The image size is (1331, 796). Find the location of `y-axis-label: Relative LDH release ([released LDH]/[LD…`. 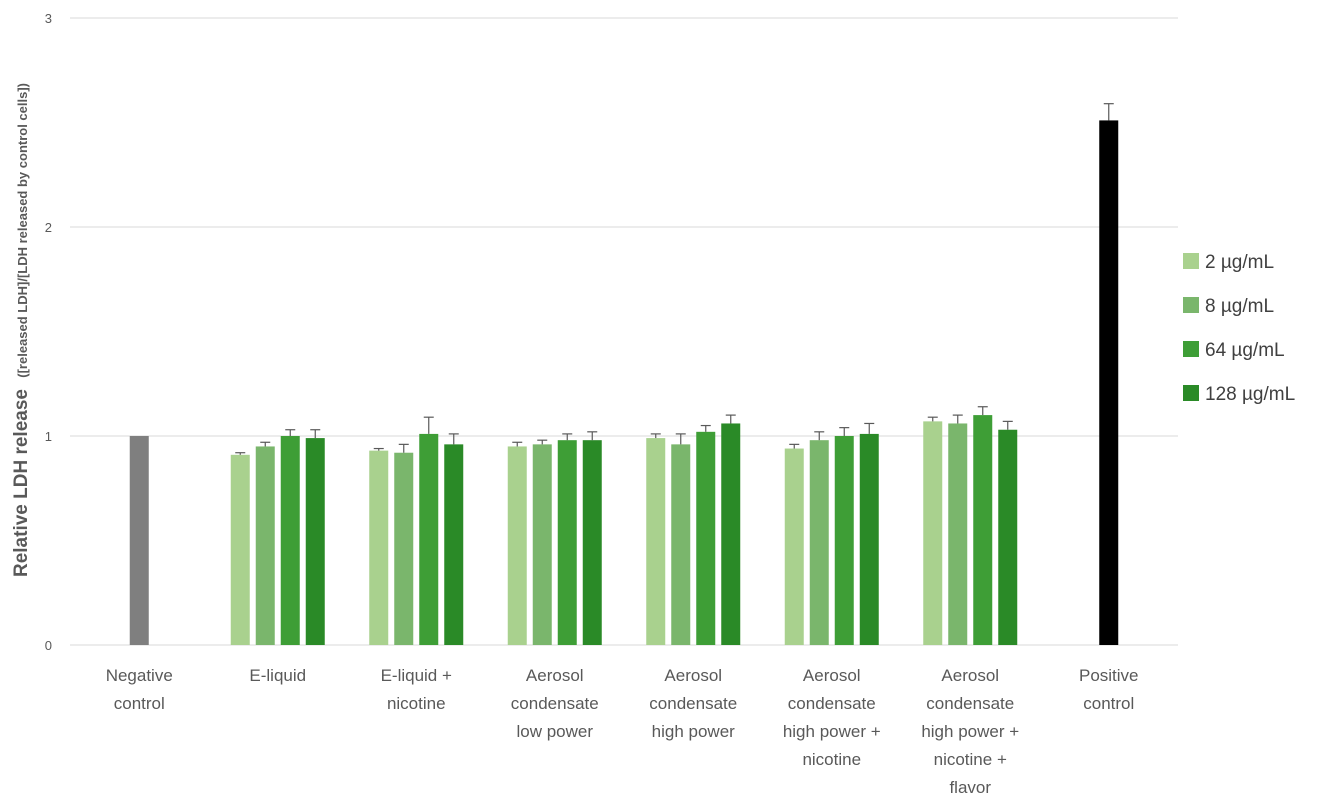

y-axis-label: Relative LDH release ([released LDH]/[LD… is located at coordinates (21, 330).